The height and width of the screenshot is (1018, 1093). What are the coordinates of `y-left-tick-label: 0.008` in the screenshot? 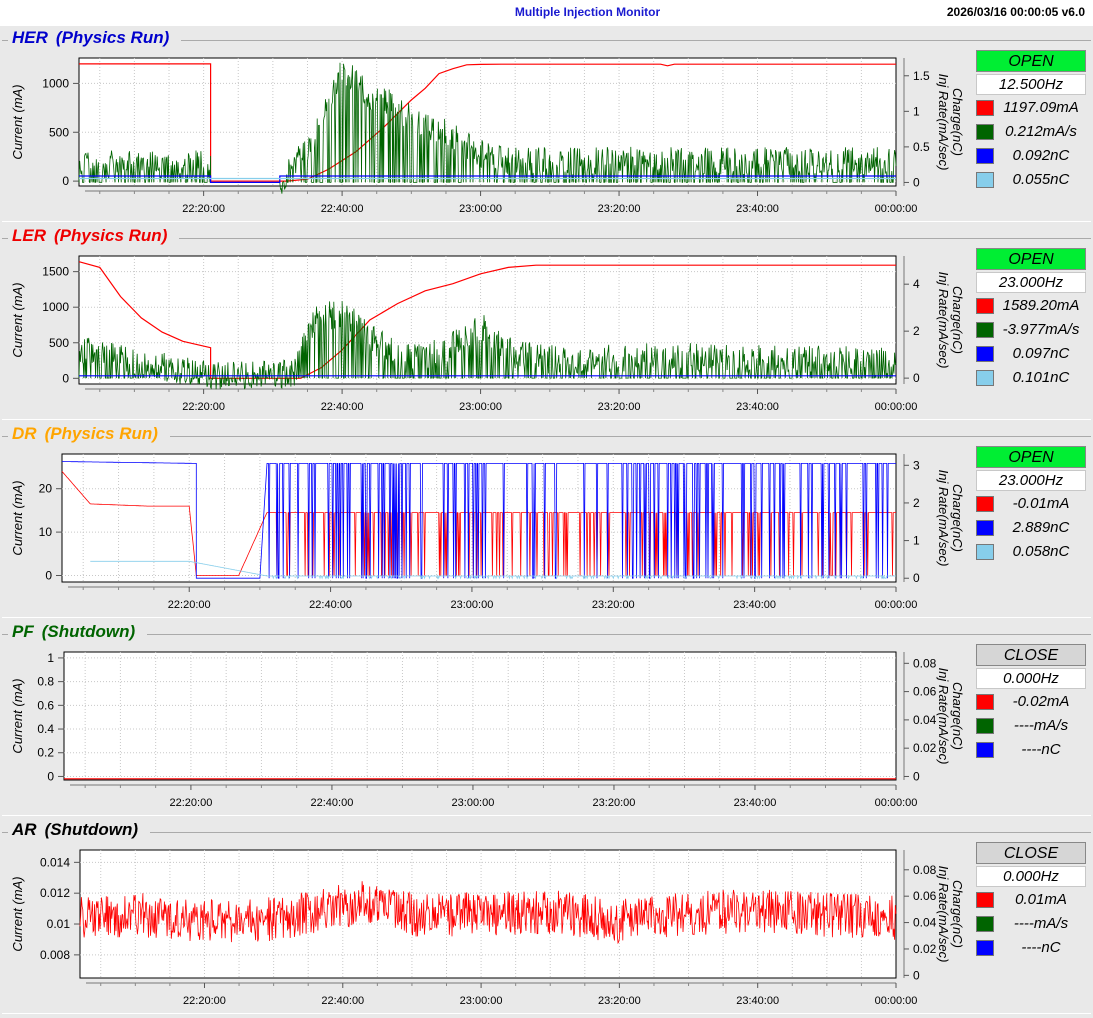 It's located at (55, 955).